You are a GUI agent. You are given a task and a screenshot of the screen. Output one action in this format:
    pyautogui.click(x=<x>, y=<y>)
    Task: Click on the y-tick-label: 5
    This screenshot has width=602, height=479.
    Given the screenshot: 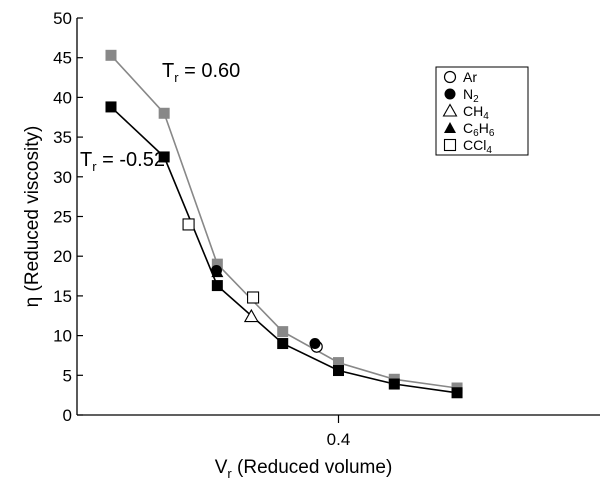 What is the action you would take?
    pyautogui.click(x=67, y=375)
    